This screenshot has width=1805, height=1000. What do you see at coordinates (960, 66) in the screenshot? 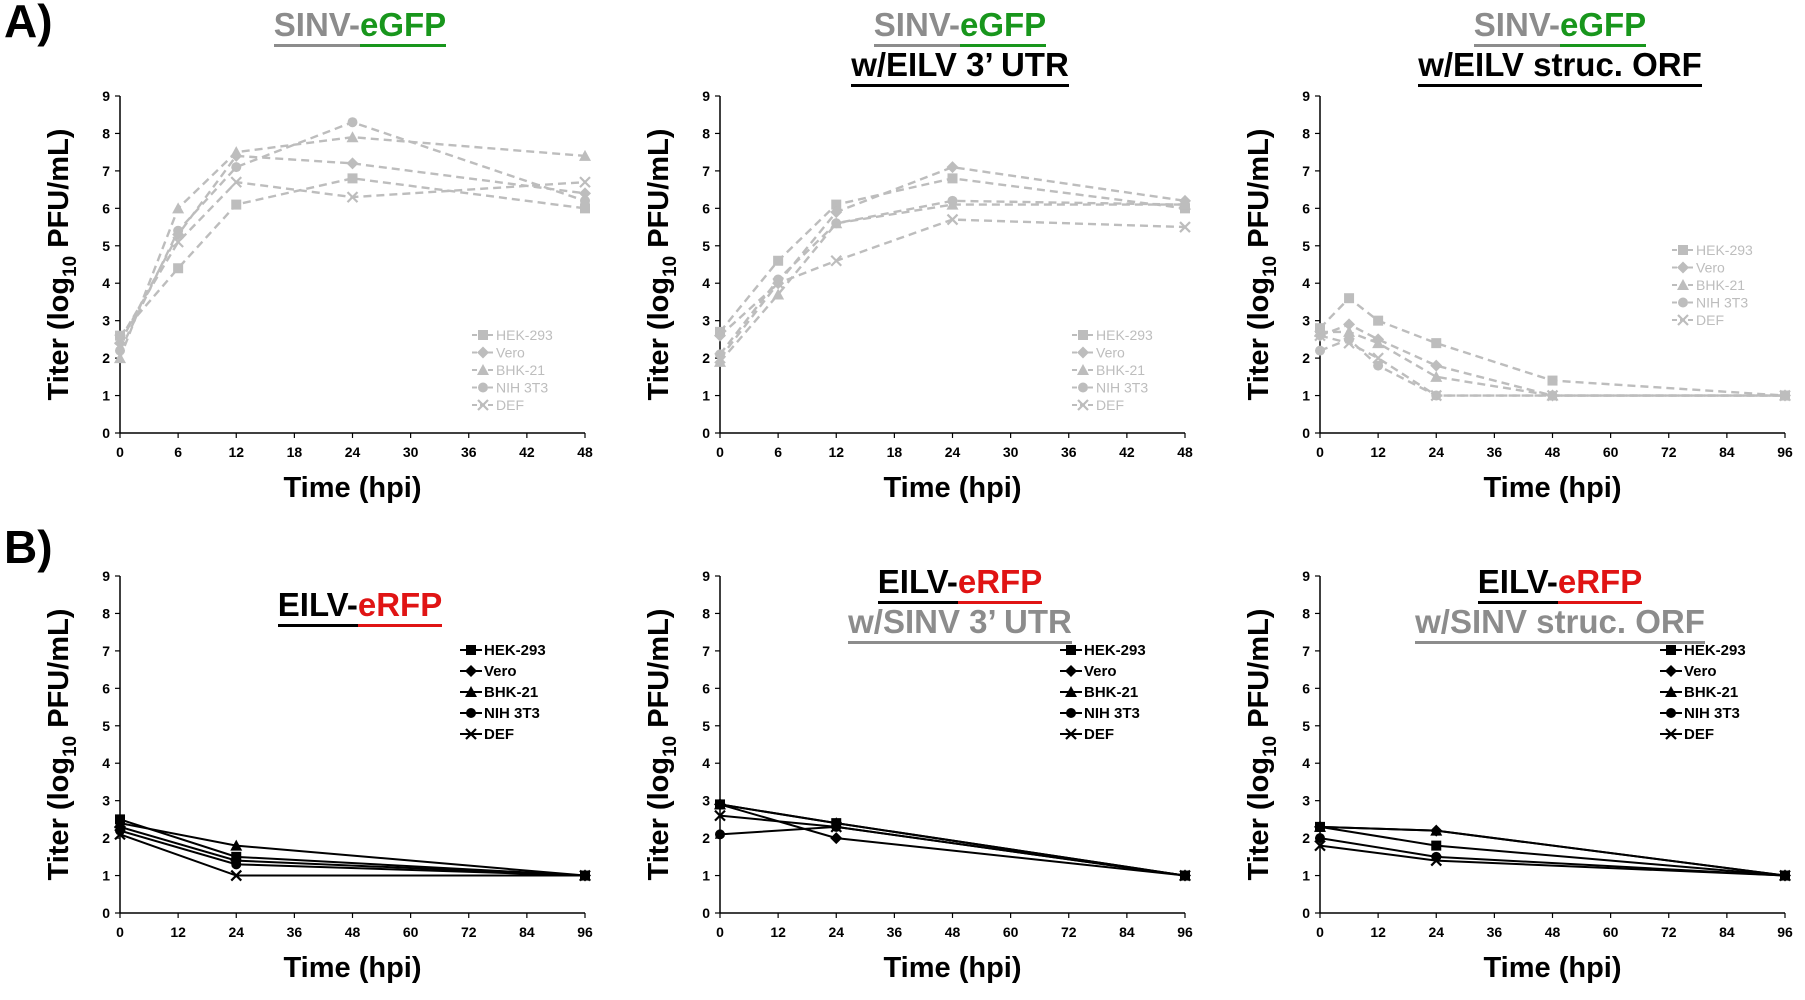
I see `title-line-text: w/EILV 3’ UTR` at bounding box center [960, 66].